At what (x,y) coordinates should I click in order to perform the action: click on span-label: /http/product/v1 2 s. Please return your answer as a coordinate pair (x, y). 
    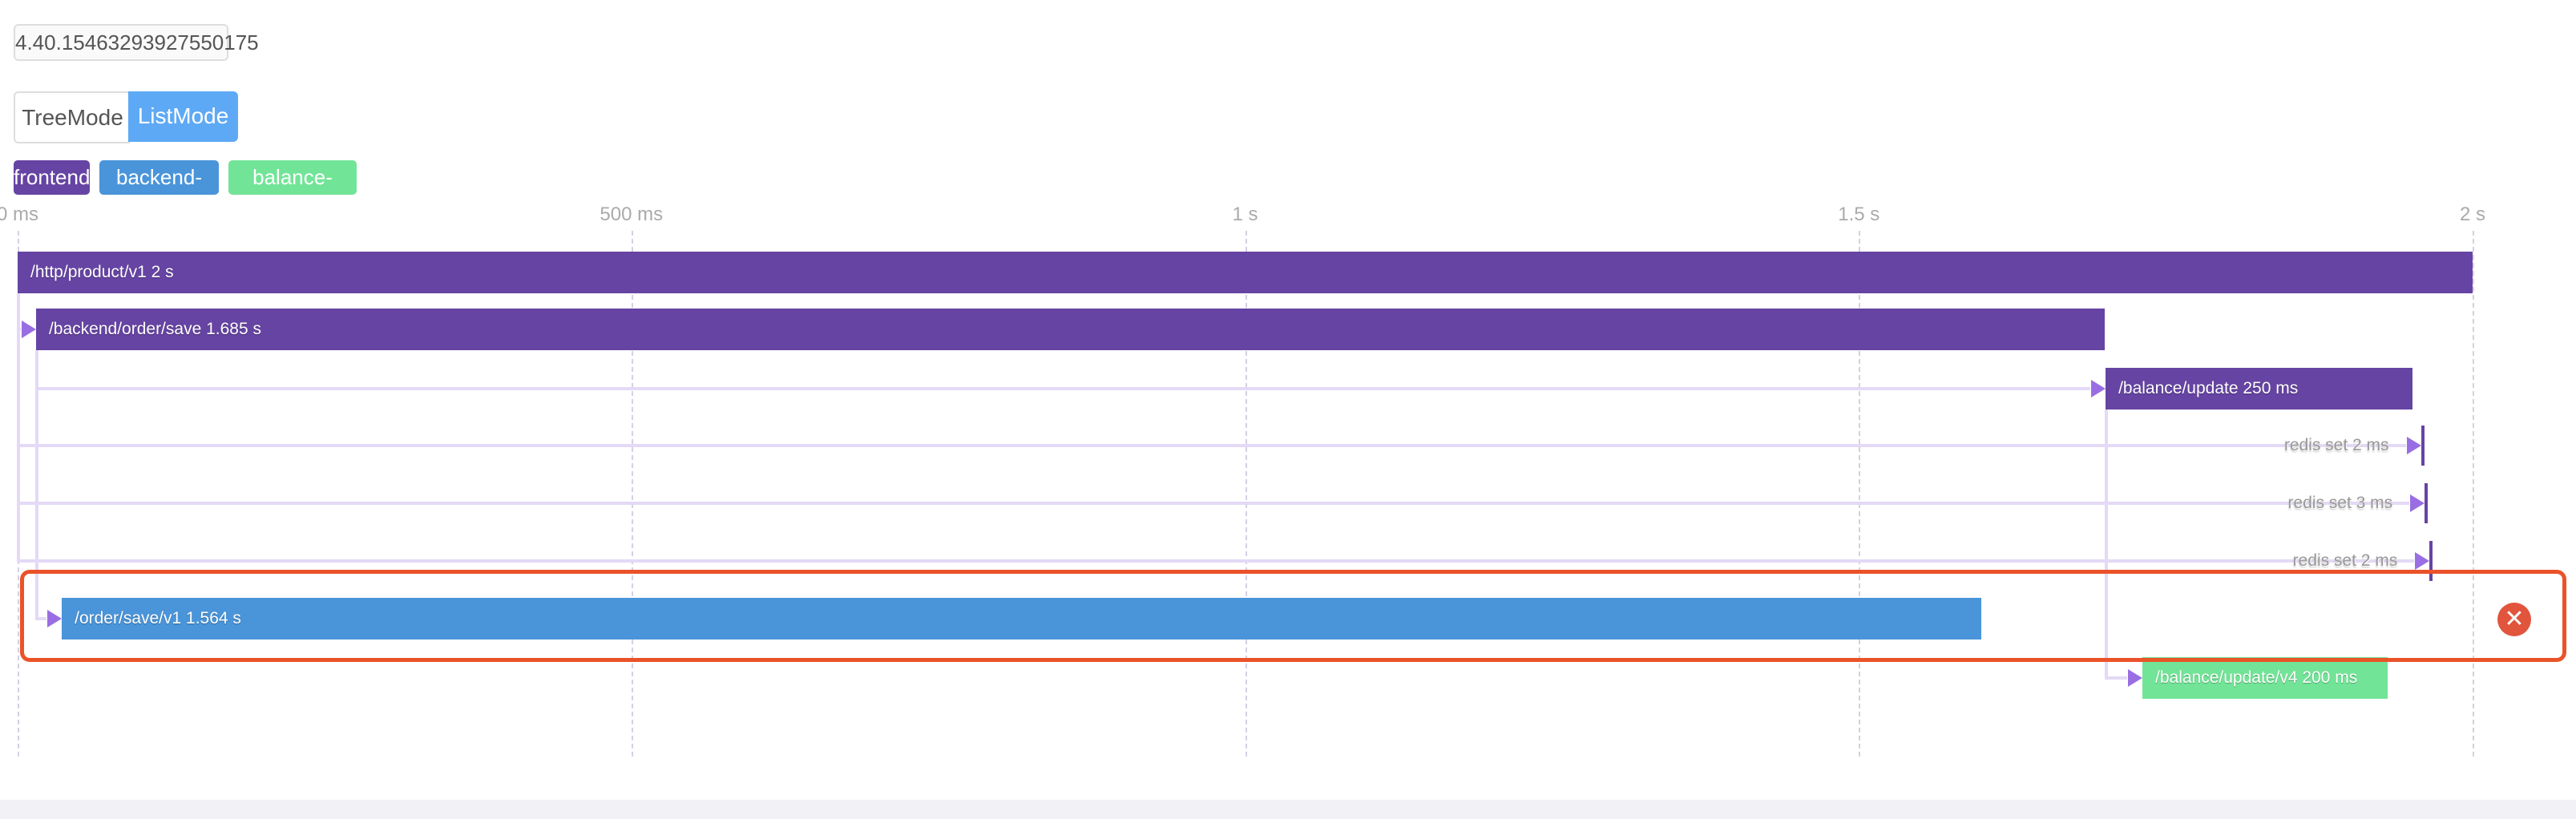
    Looking at the image, I should click on (102, 272).